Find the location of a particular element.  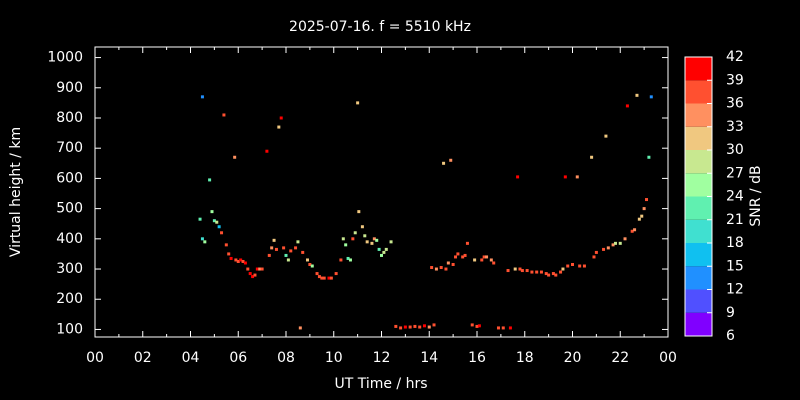

colorbar-tick-label: 6 is located at coordinates (730, 336).